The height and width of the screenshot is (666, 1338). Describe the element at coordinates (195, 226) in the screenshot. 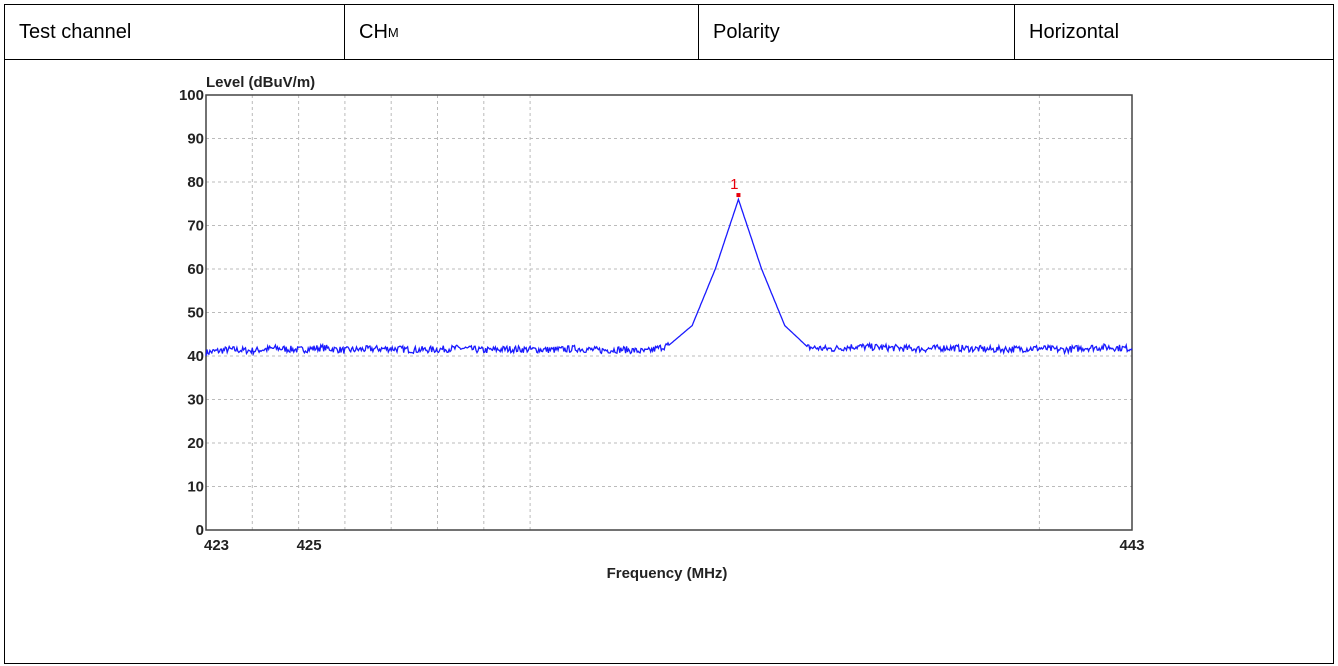

I see `y-tick-label: 70` at that location.